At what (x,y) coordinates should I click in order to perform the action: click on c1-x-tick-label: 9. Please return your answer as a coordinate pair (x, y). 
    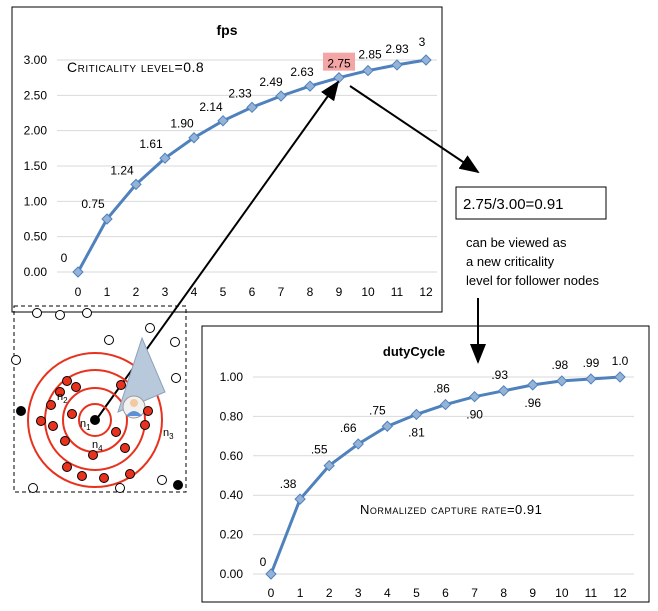
    Looking at the image, I should click on (339, 292).